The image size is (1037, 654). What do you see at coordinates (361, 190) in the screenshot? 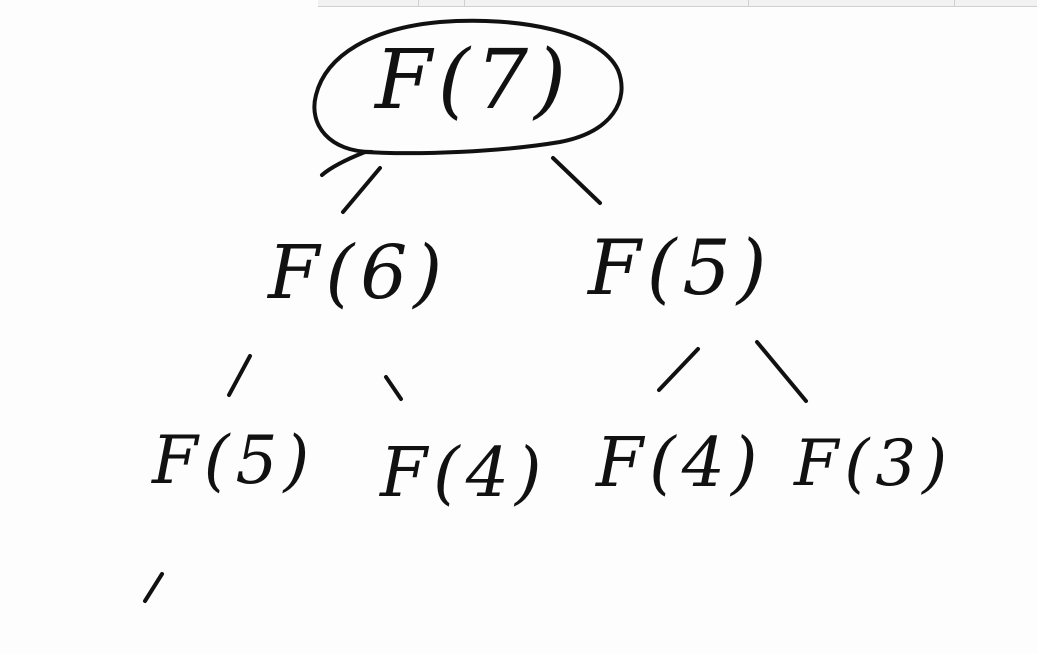
I see `edge-root-left` at bounding box center [361, 190].